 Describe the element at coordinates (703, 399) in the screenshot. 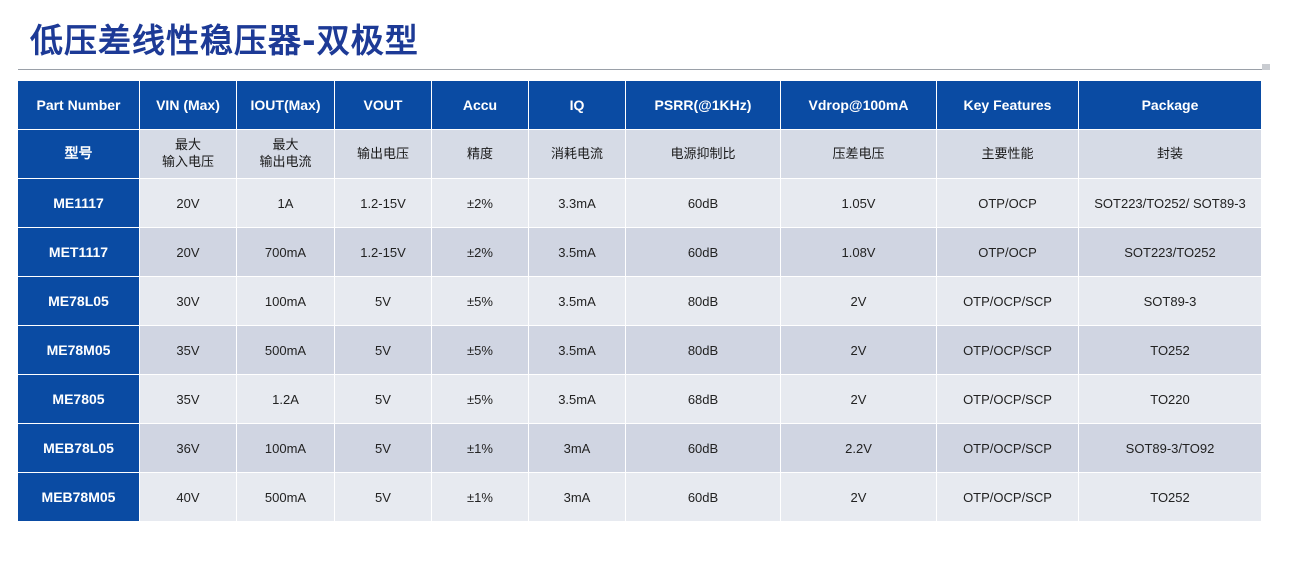

I see `table-cell: 68dB` at that location.